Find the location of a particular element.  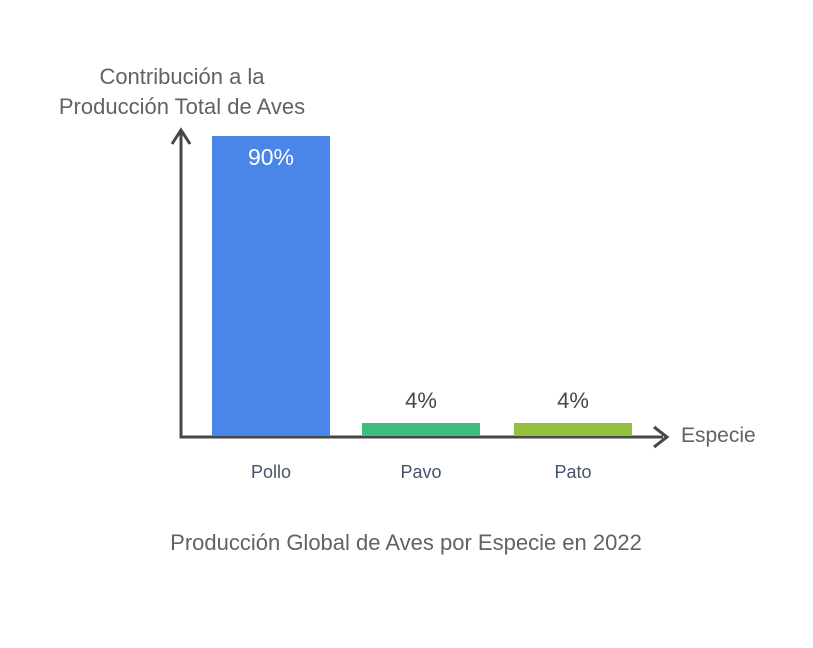

category-label-pavo: Pavo is located at coordinates (421, 472).